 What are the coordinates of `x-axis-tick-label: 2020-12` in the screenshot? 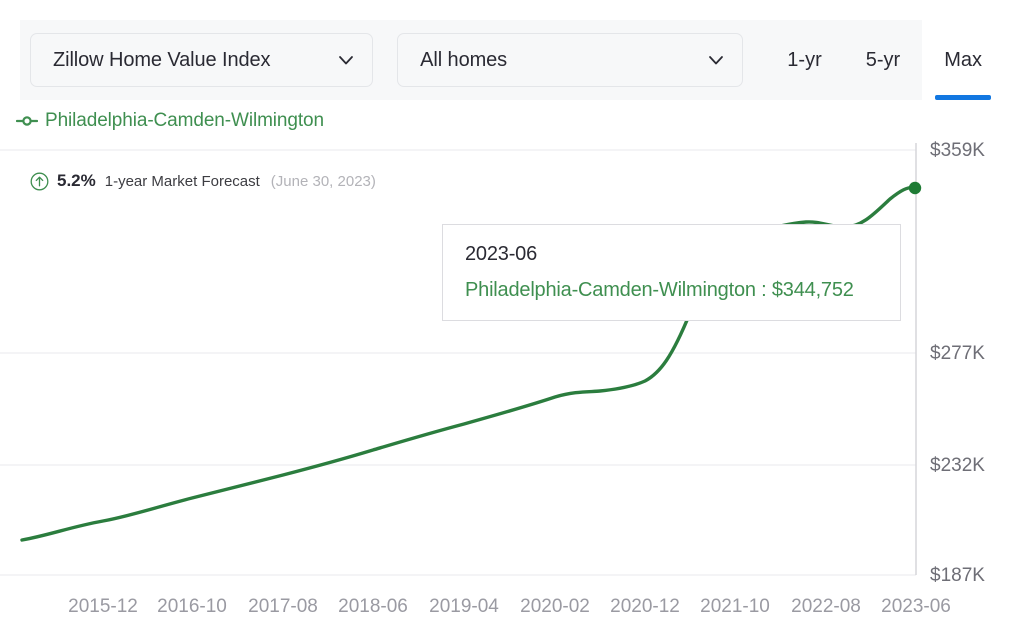 It's located at (645, 606).